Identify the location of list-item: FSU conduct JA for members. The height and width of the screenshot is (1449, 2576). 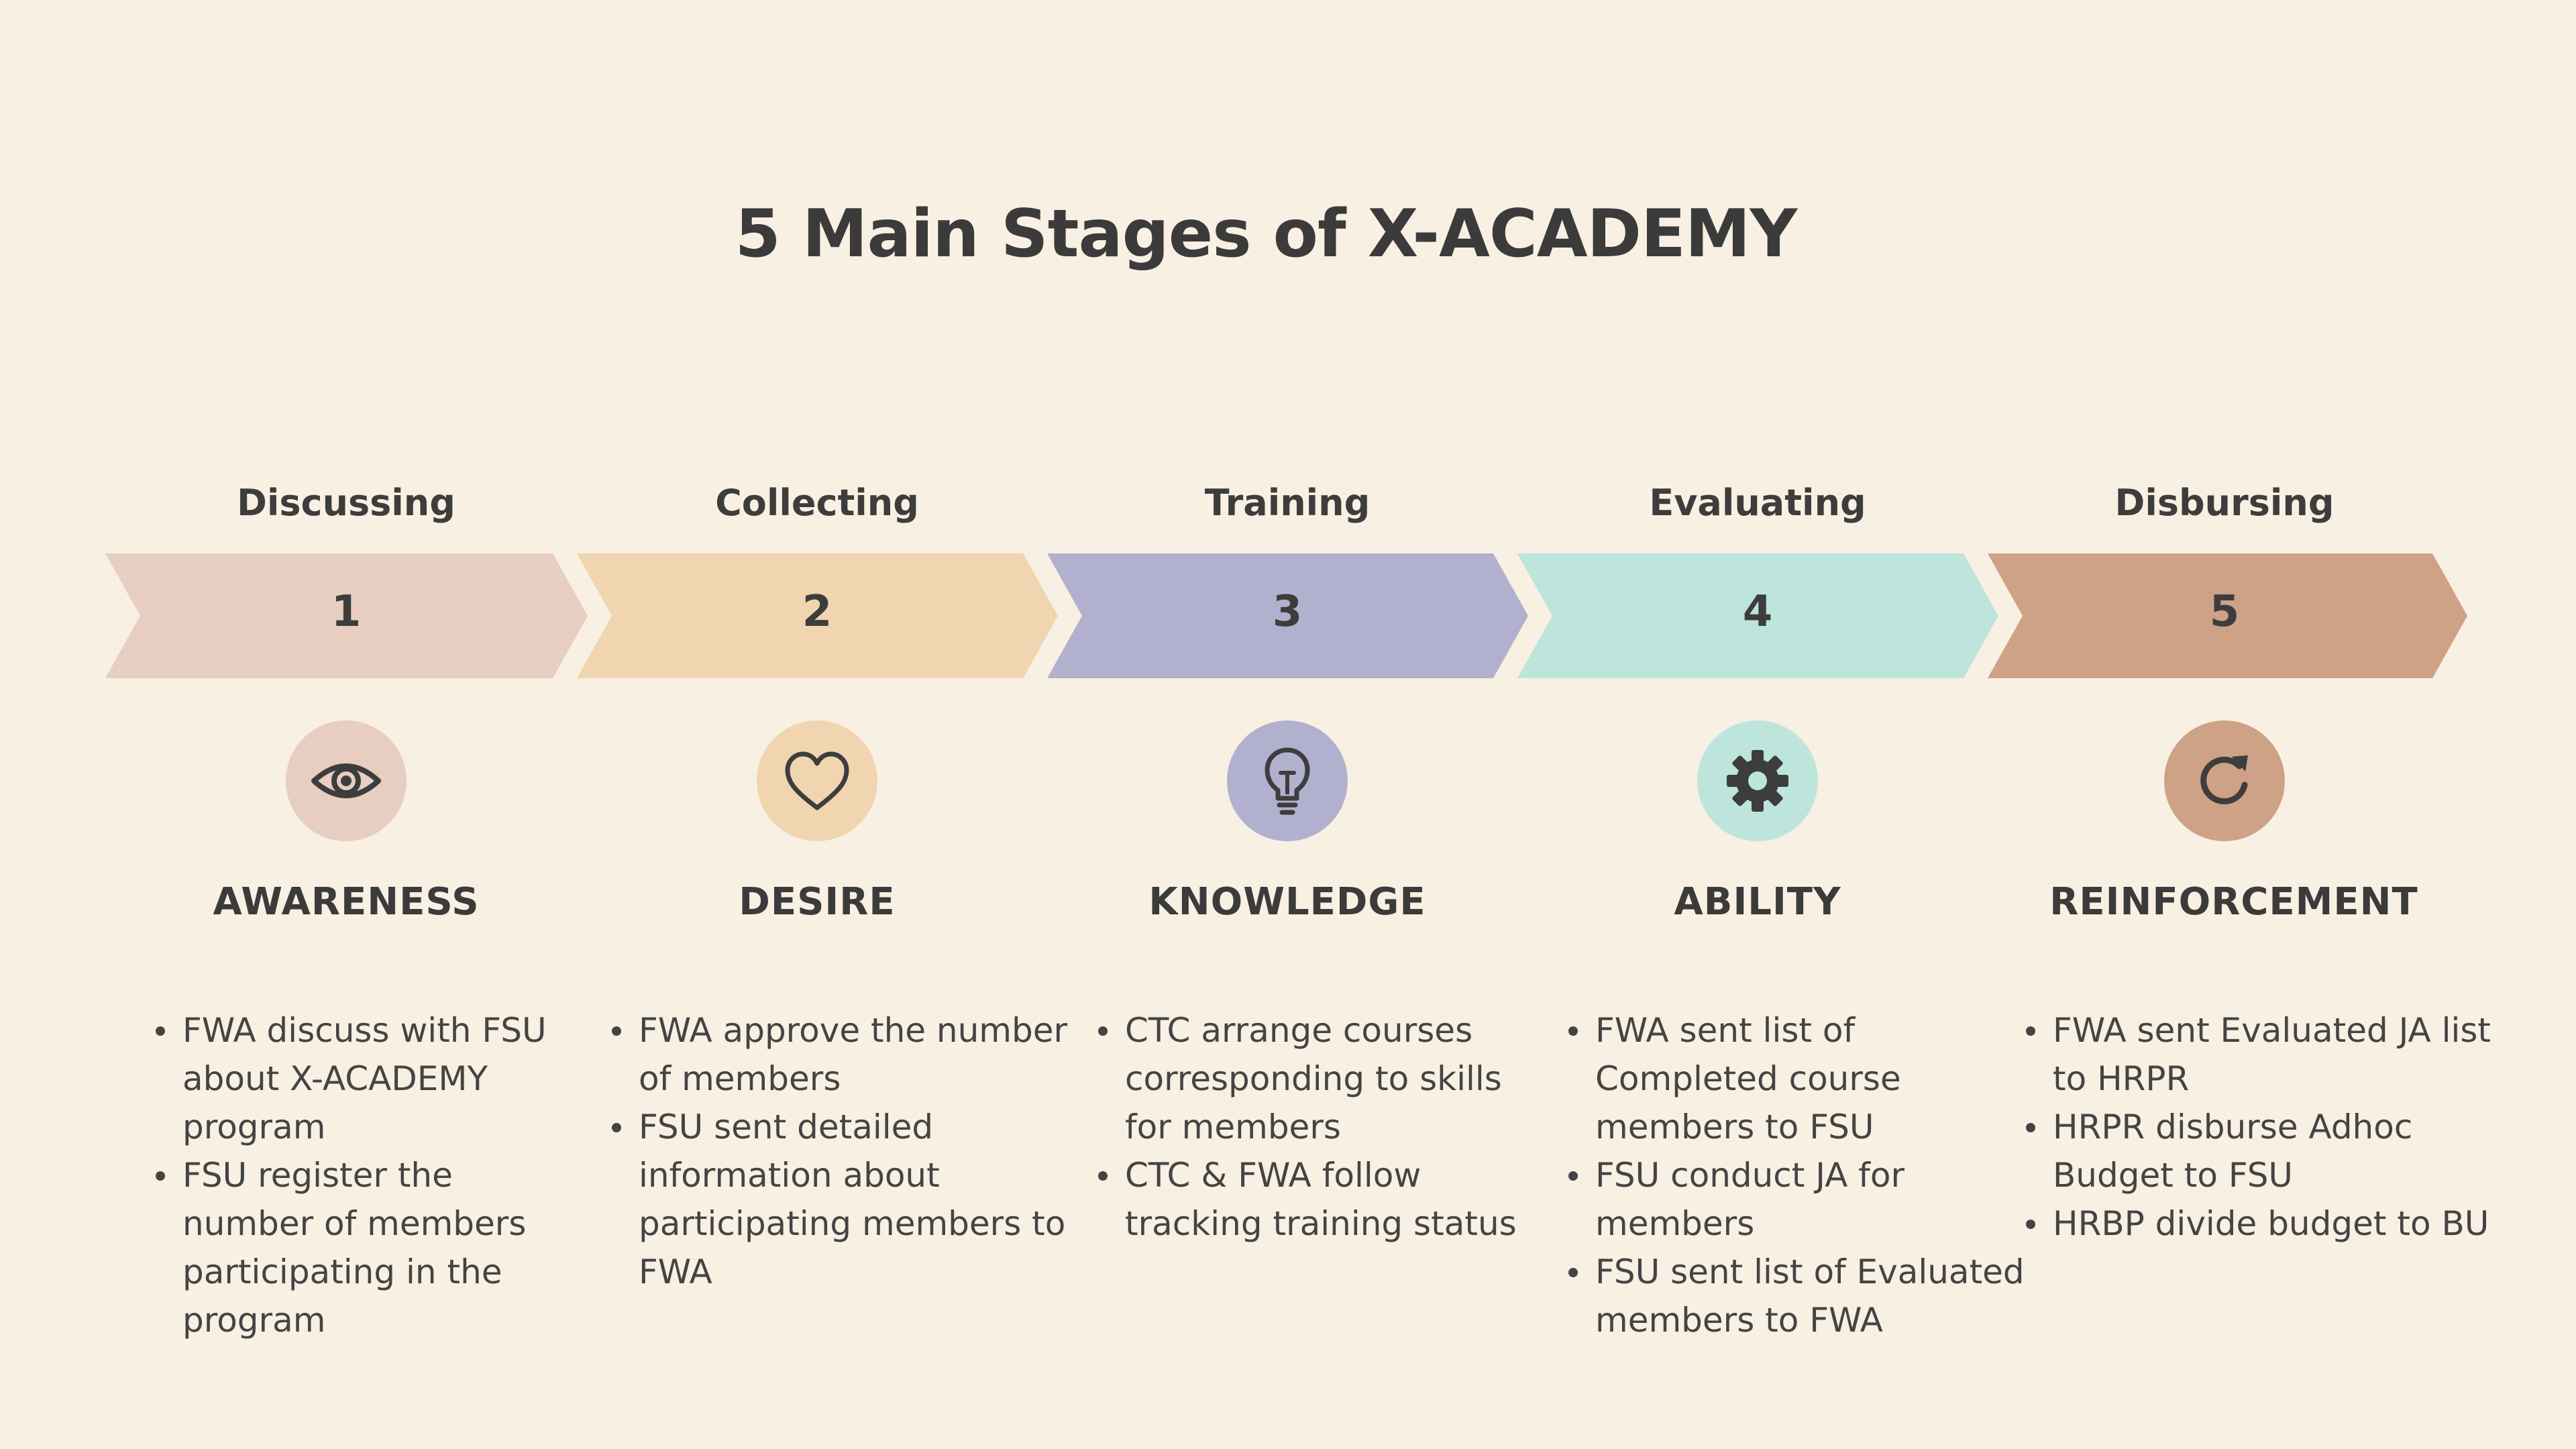
(1796, 1199).